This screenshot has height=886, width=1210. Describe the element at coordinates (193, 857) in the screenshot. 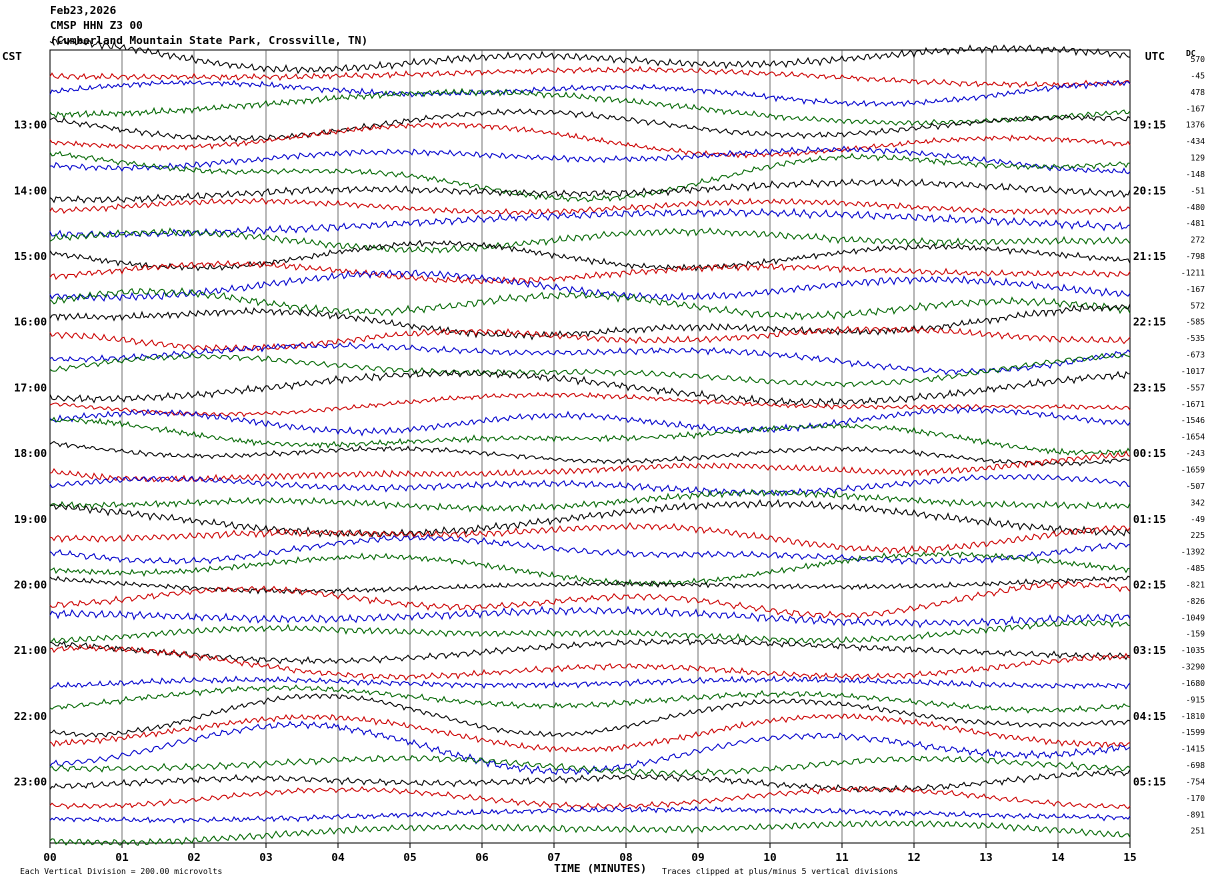

I see `x-tick-label: 02` at that location.